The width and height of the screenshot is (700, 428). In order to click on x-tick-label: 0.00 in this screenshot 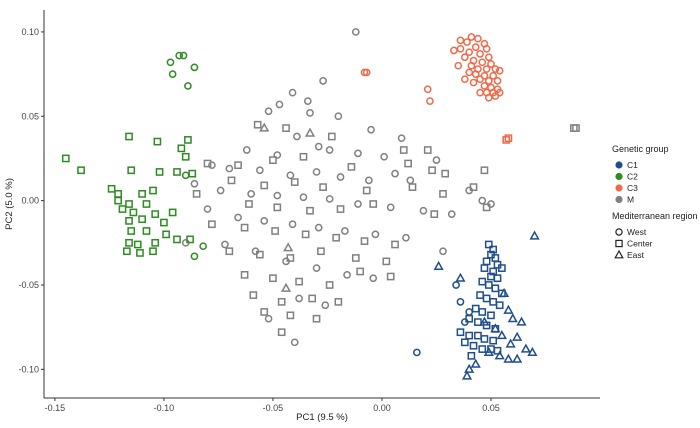, I will do `click(382, 408)`.